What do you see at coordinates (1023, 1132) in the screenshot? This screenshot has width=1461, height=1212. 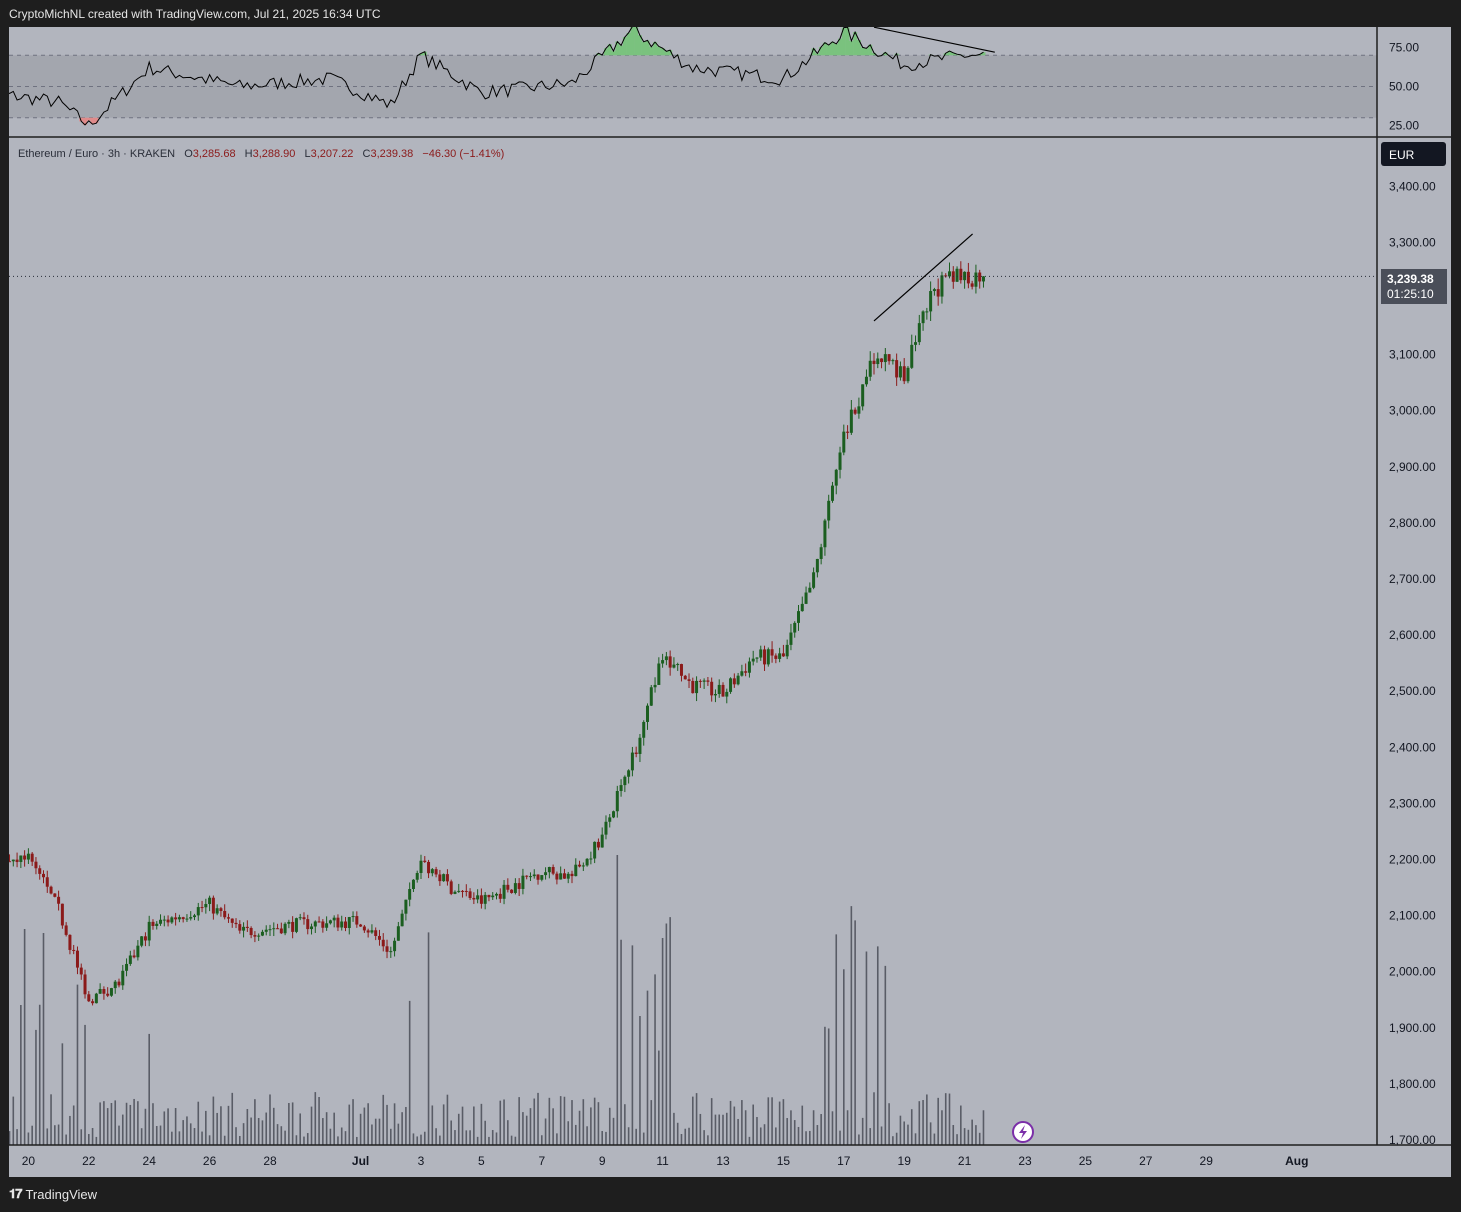 I see `lightning-icon` at bounding box center [1023, 1132].